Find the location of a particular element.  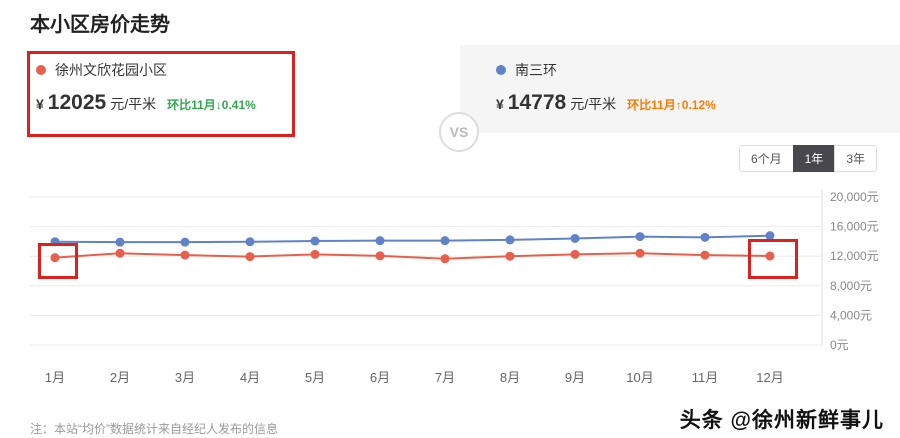

svg-text: 1月 is located at coordinates (55, 377).